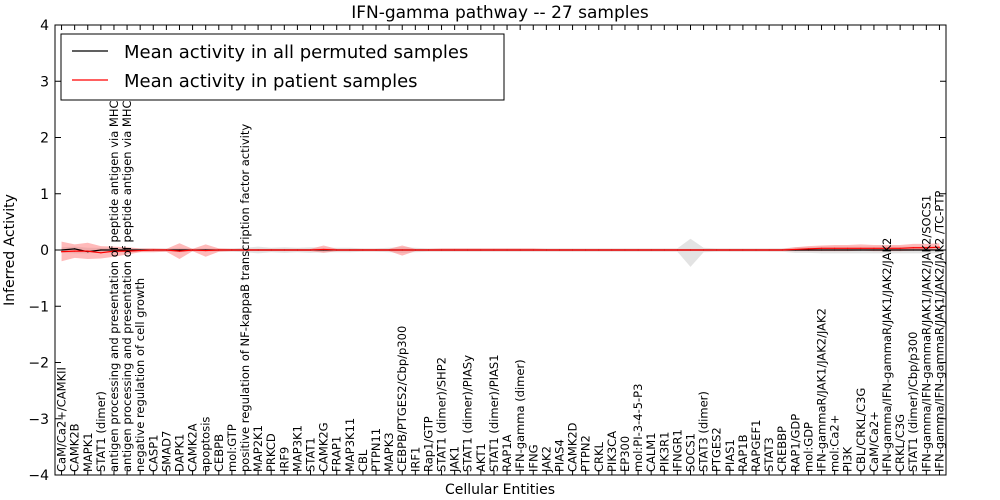 The image size is (1000, 500). I want to click on category-label: IFN-gammaR/JAK1/JAK2/JAK2, so click(822, 390).